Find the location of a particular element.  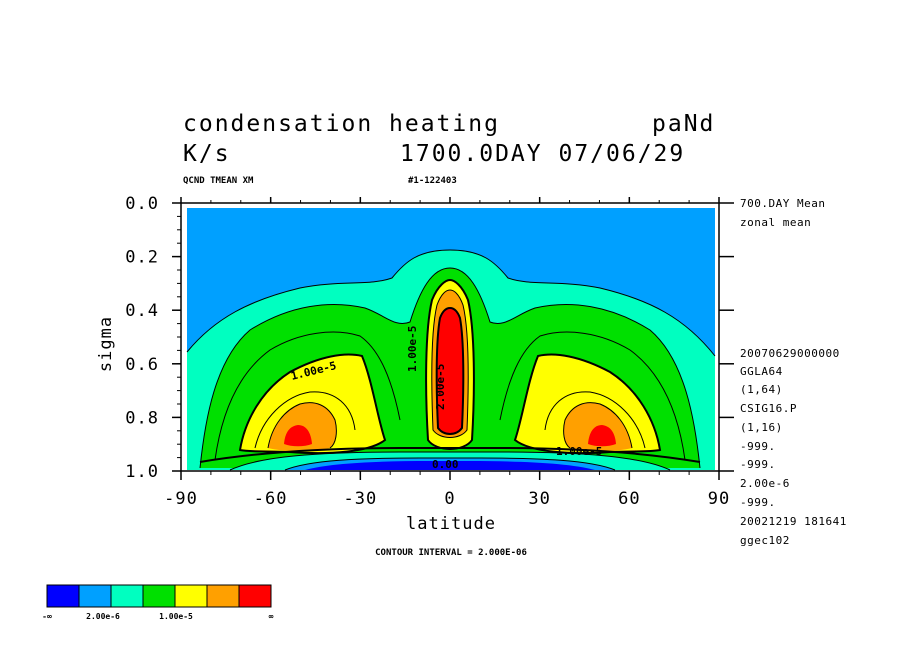

legend-label: ∞ is located at coordinates (271, 616).